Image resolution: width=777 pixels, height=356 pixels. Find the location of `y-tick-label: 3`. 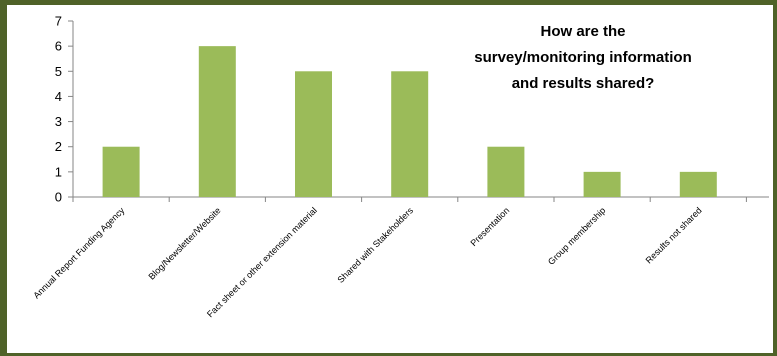

y-tick-label: 3 is located at coordinates (58, 121).